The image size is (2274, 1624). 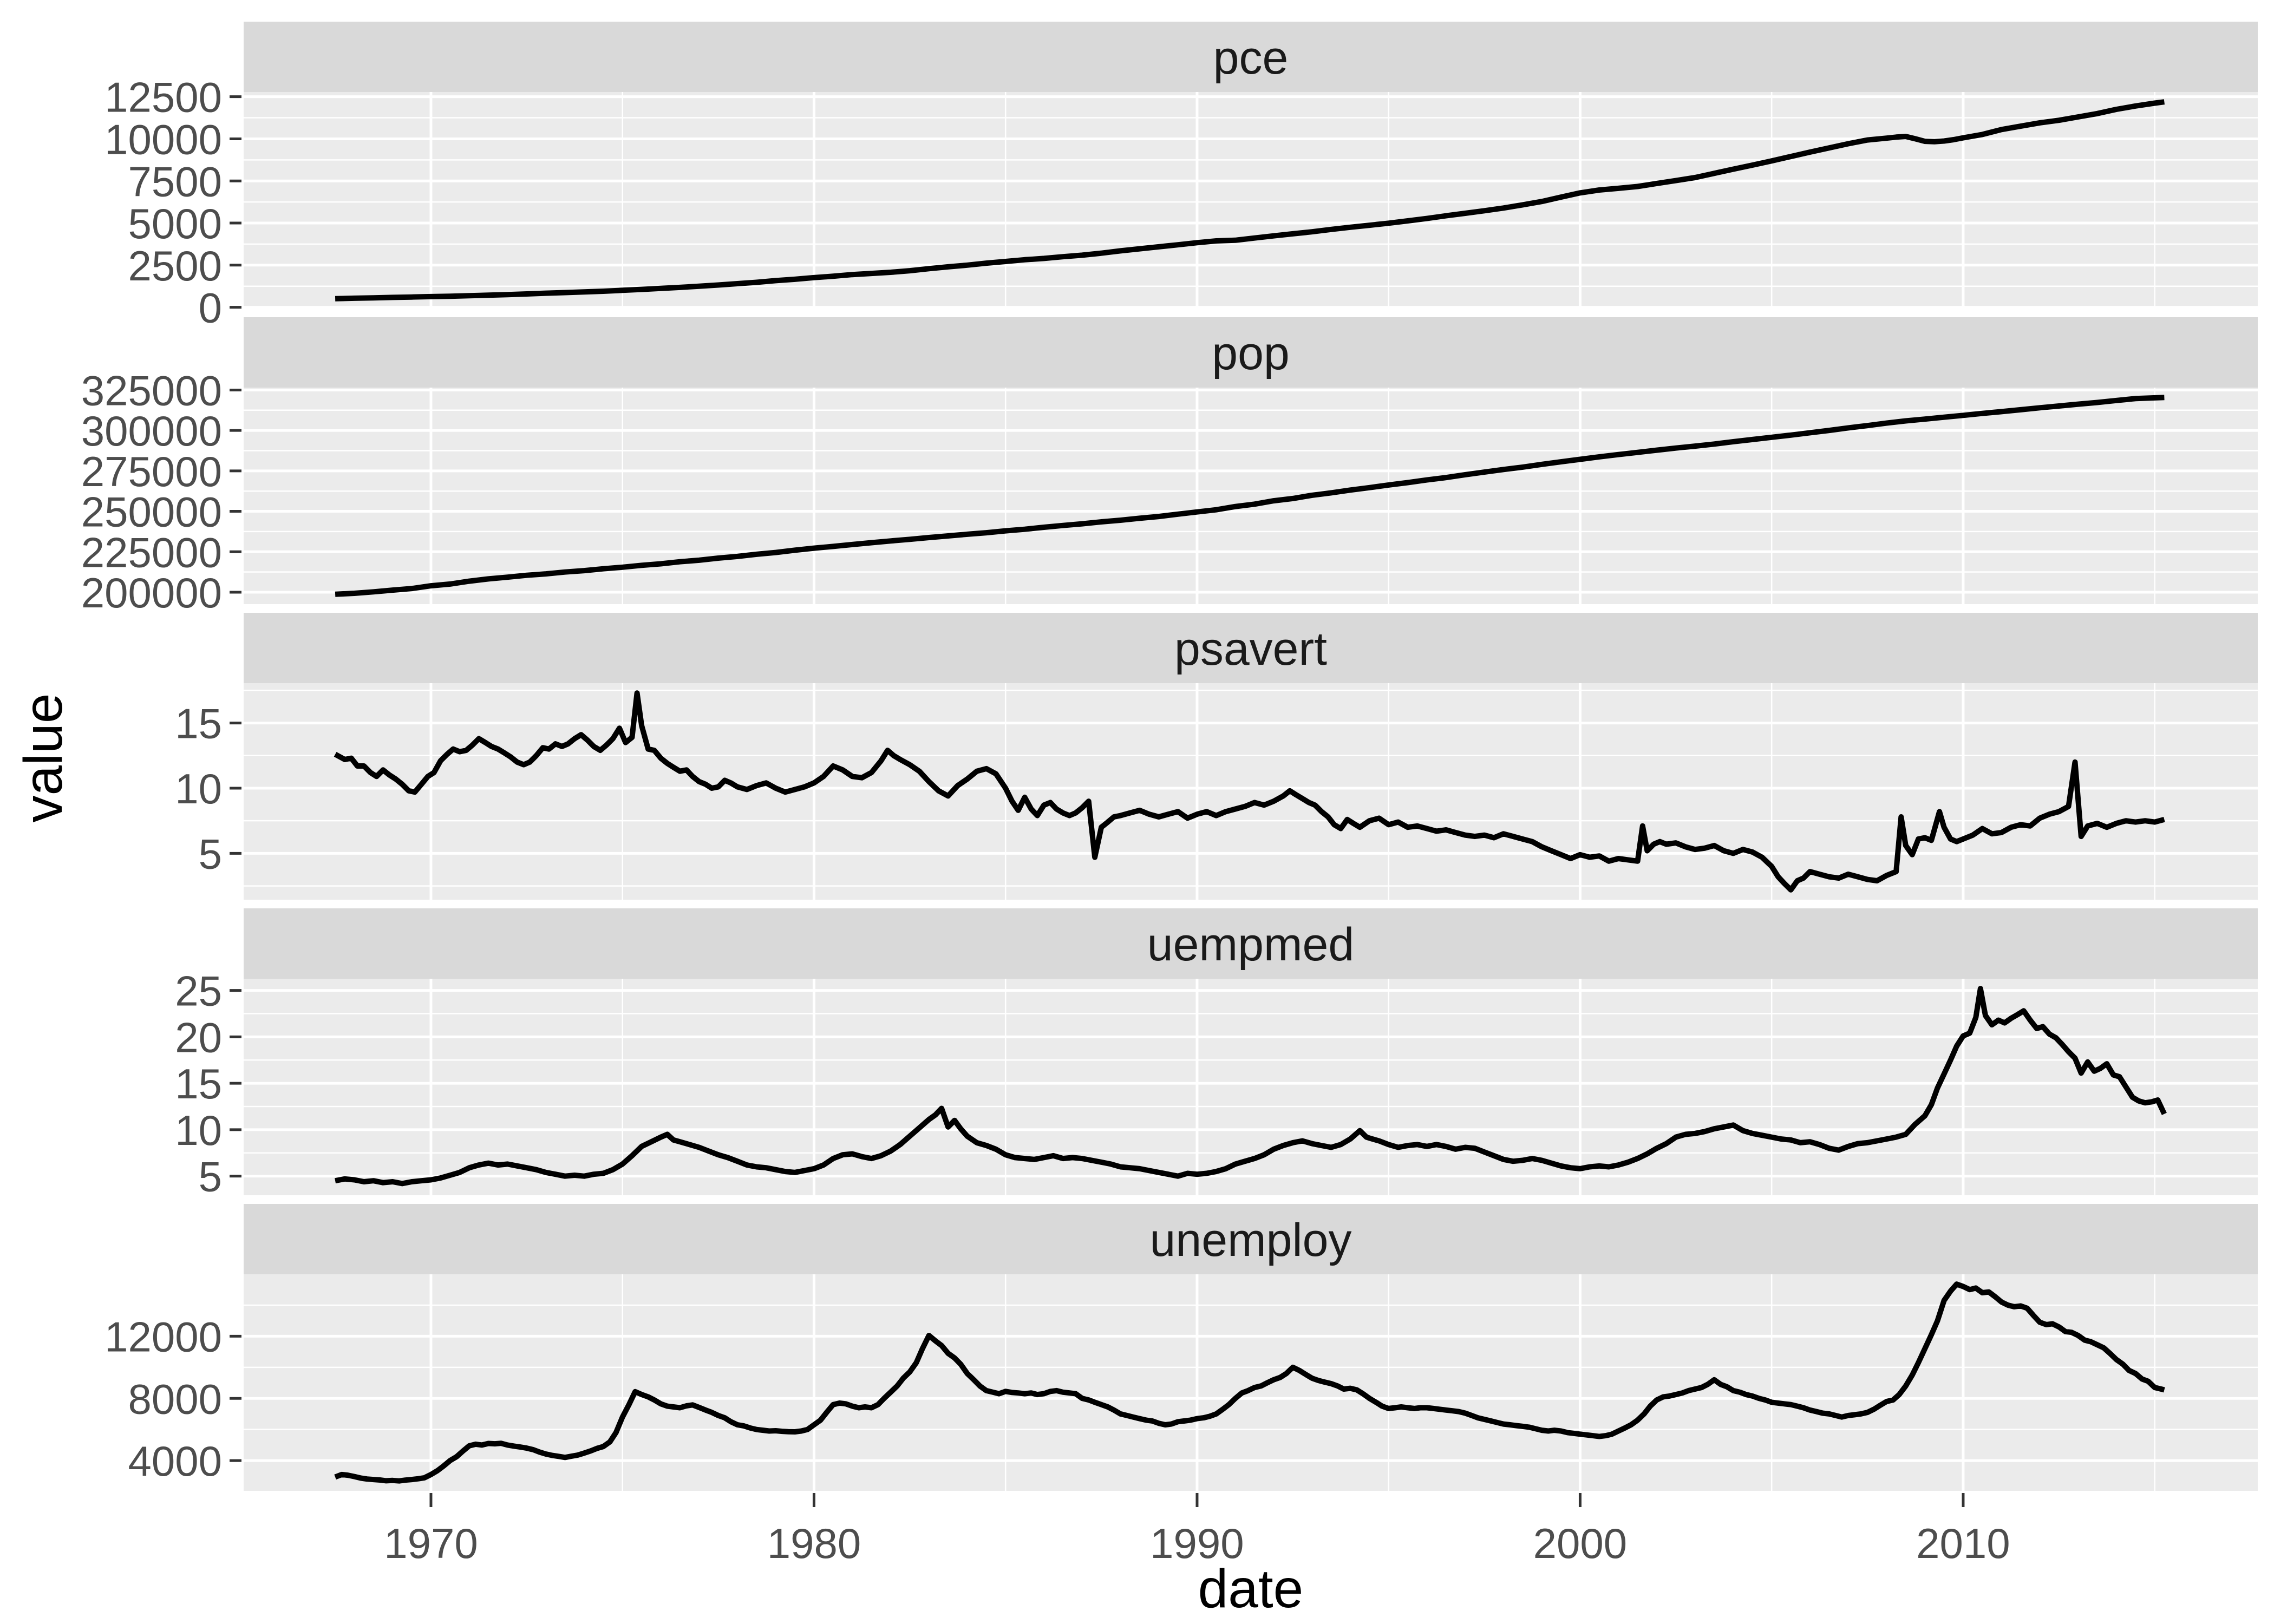 What do you see at coordinates (814, 1543) in the screenshot?
I see `x-tick-label: 1980` at bounding box center [814, 1543].